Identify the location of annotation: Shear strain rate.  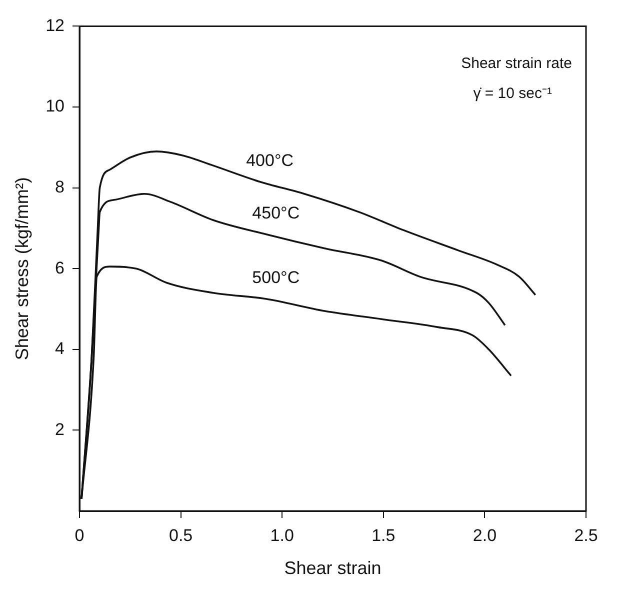
(516, 63).